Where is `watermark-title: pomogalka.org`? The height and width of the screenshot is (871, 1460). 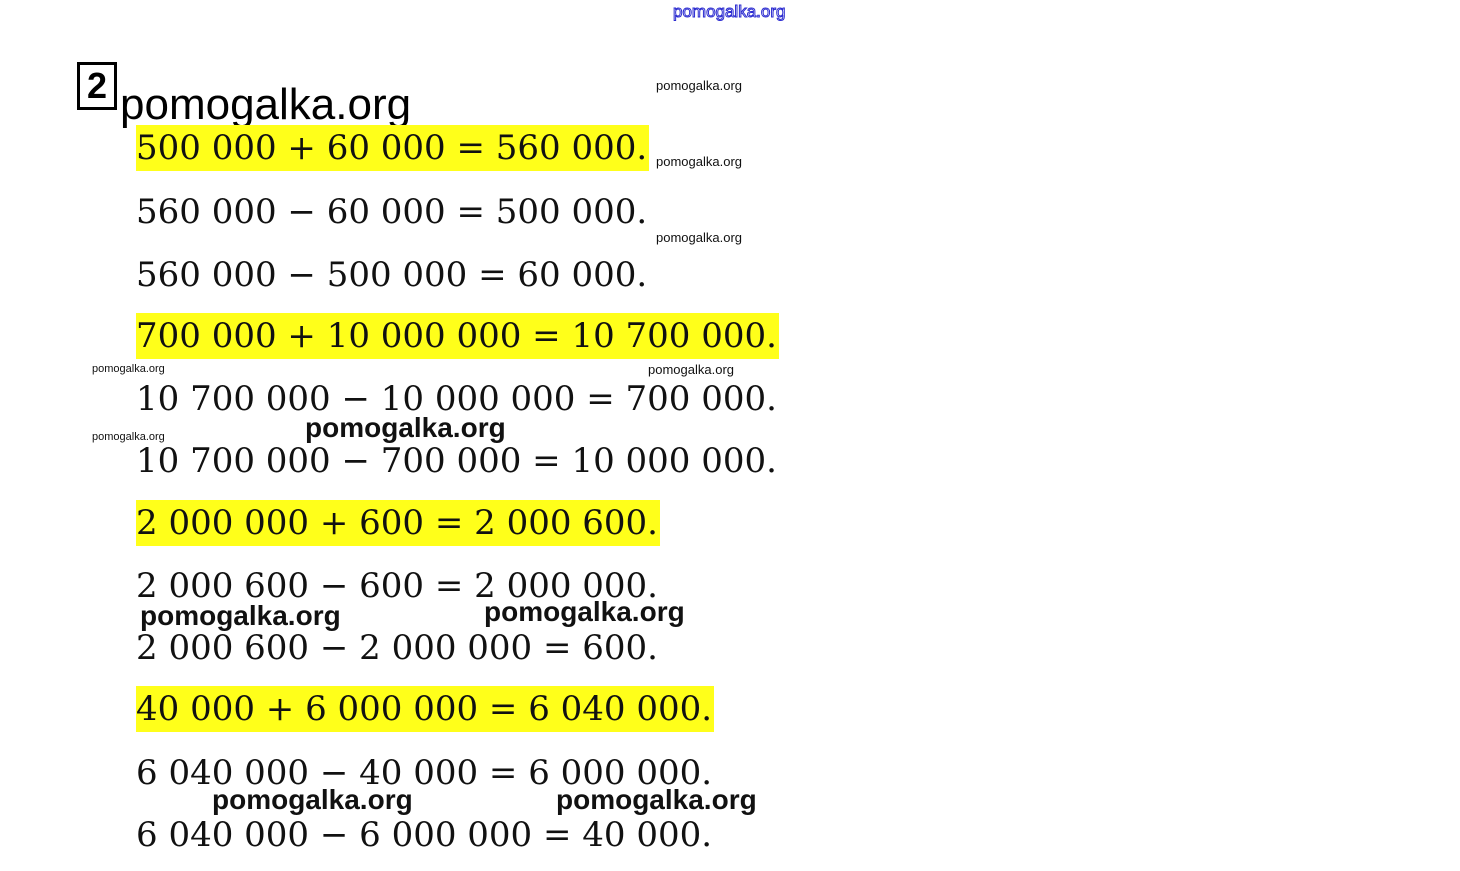
watermark-title: pomogalka.org is located at coordinates (266, 104).